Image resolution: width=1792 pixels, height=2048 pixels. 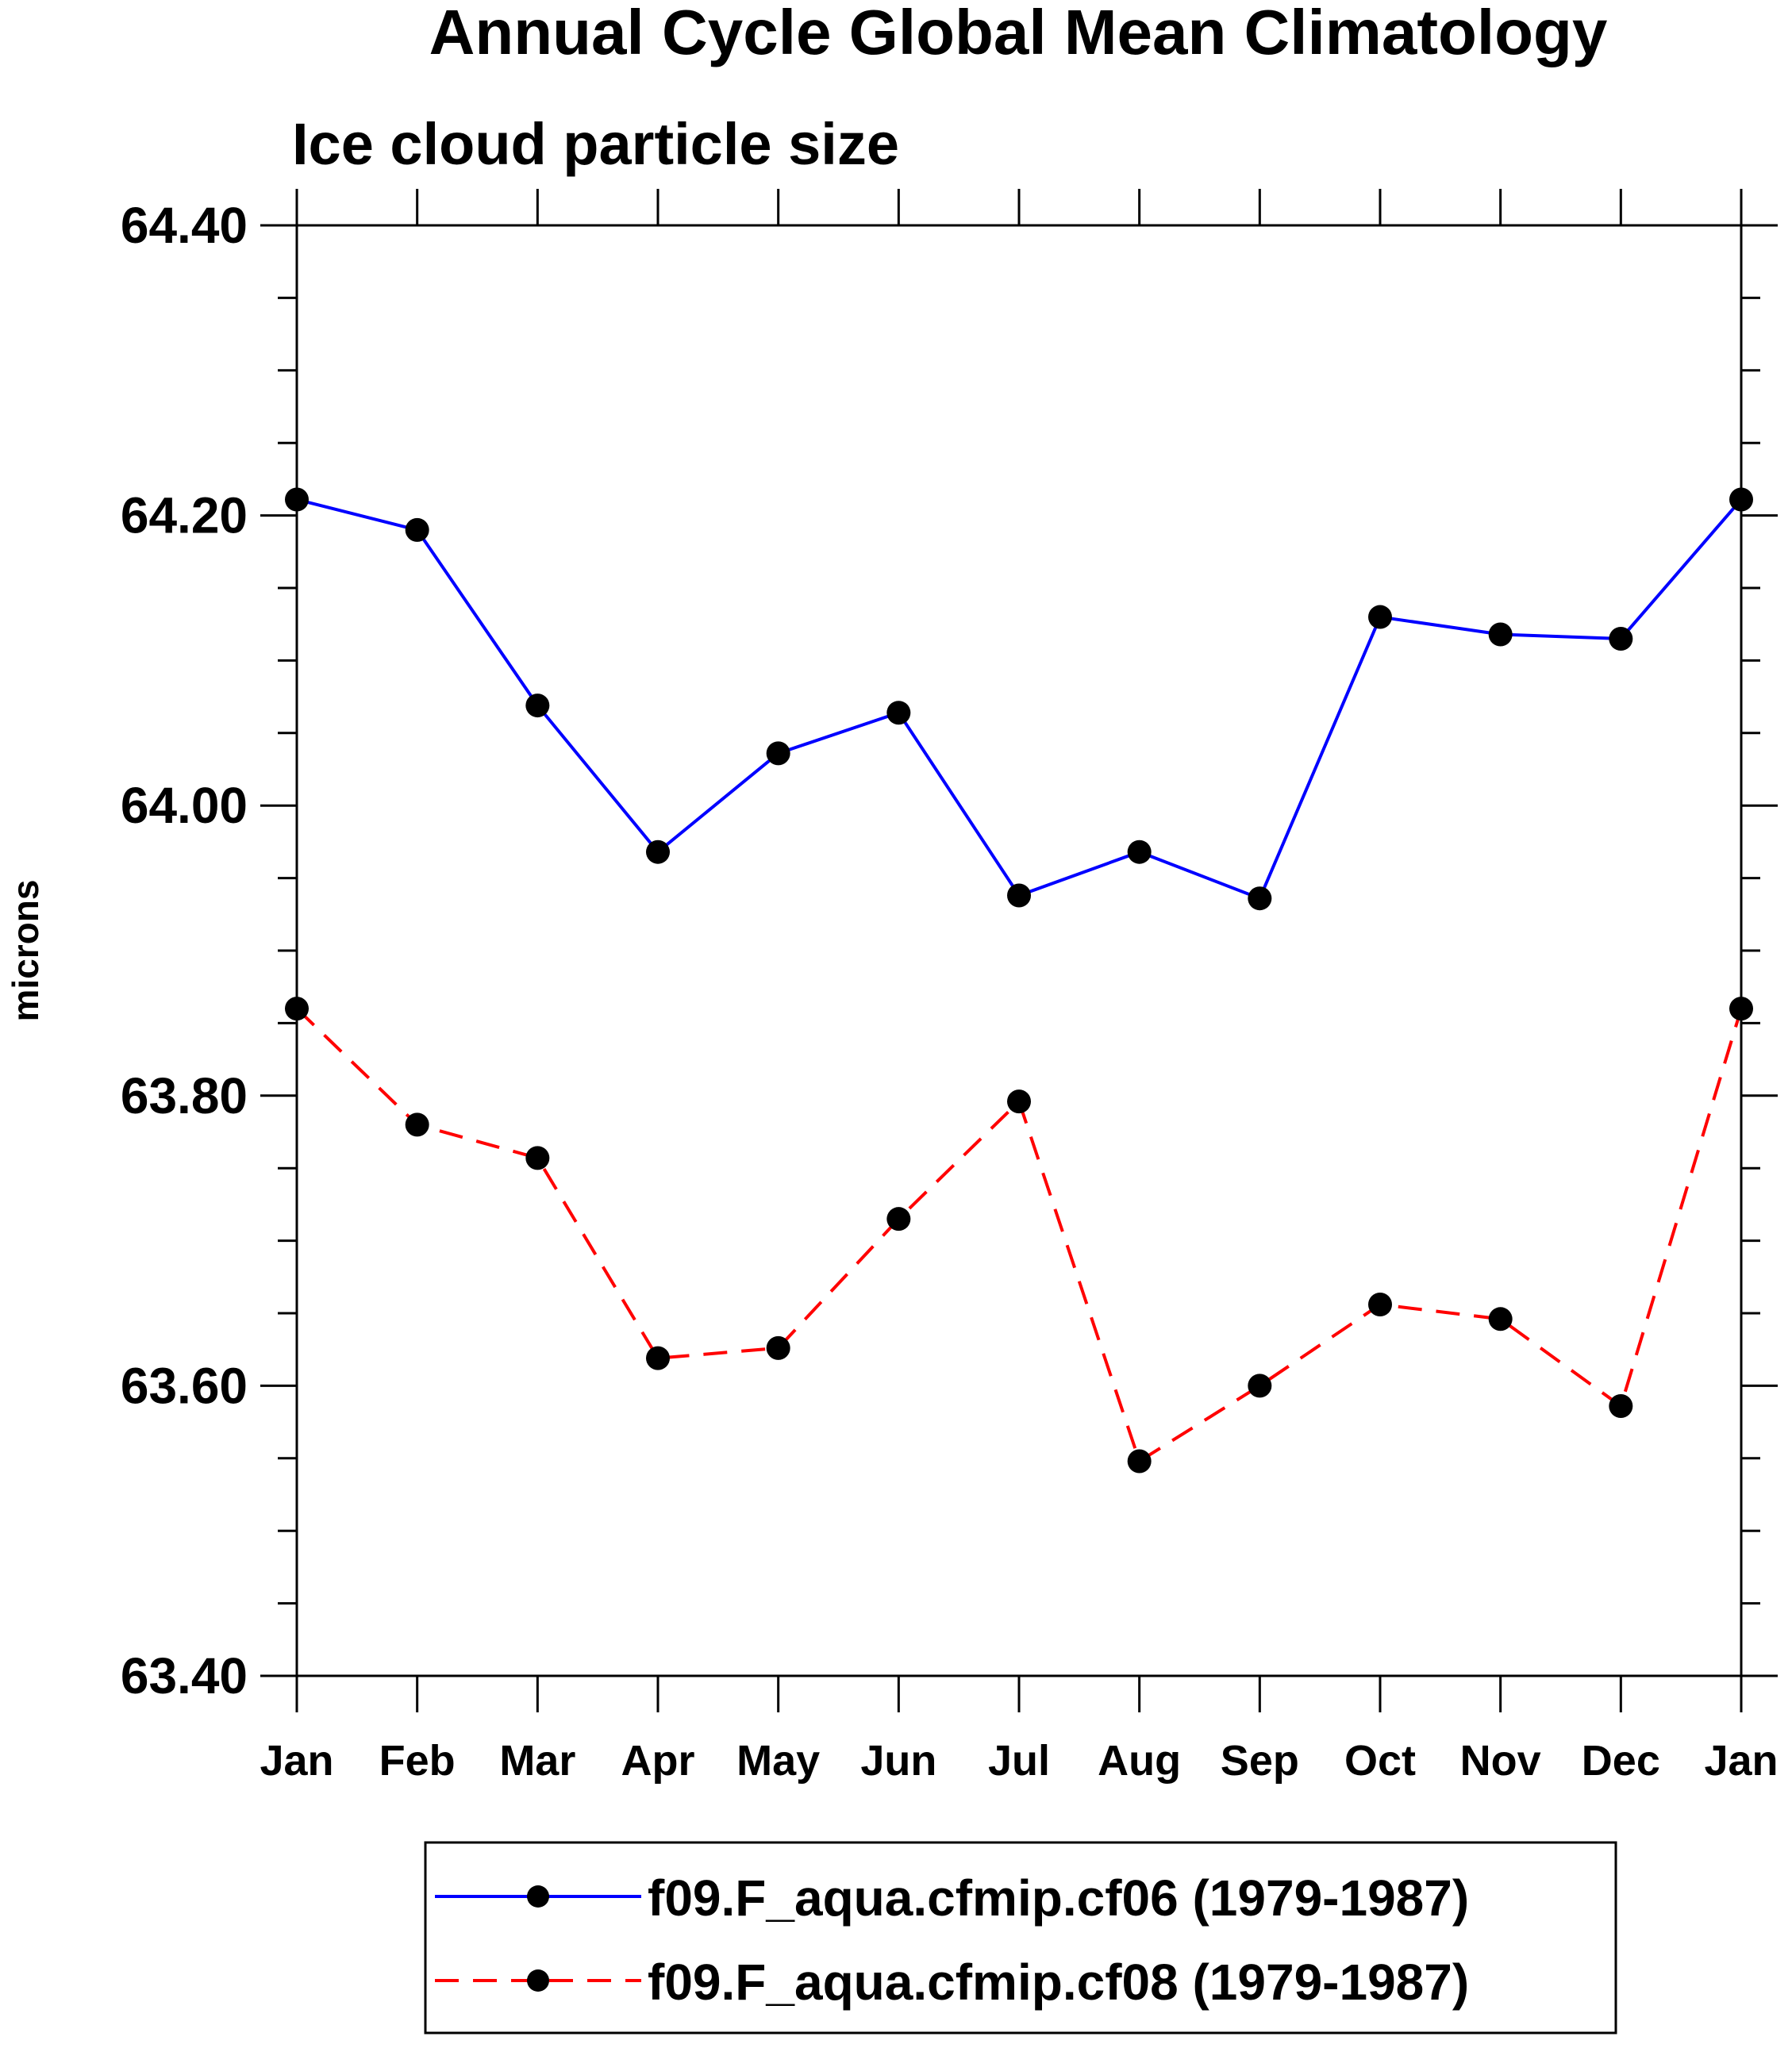 What do you see at coordinates (184, 1095) in the screenshot?
I see `y-tick-label: 63.80` at bounding box center [184, 1095].